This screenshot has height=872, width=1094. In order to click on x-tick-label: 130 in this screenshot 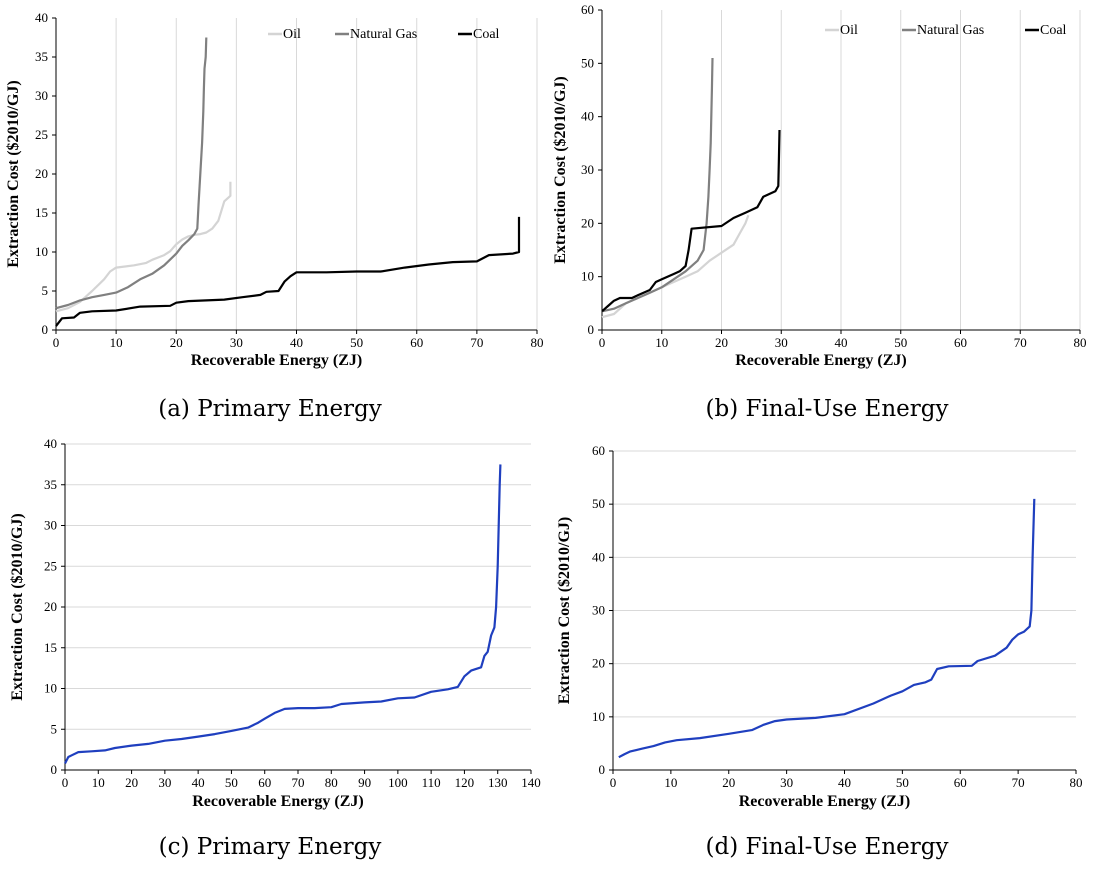, I will do `click(498, 782)`.